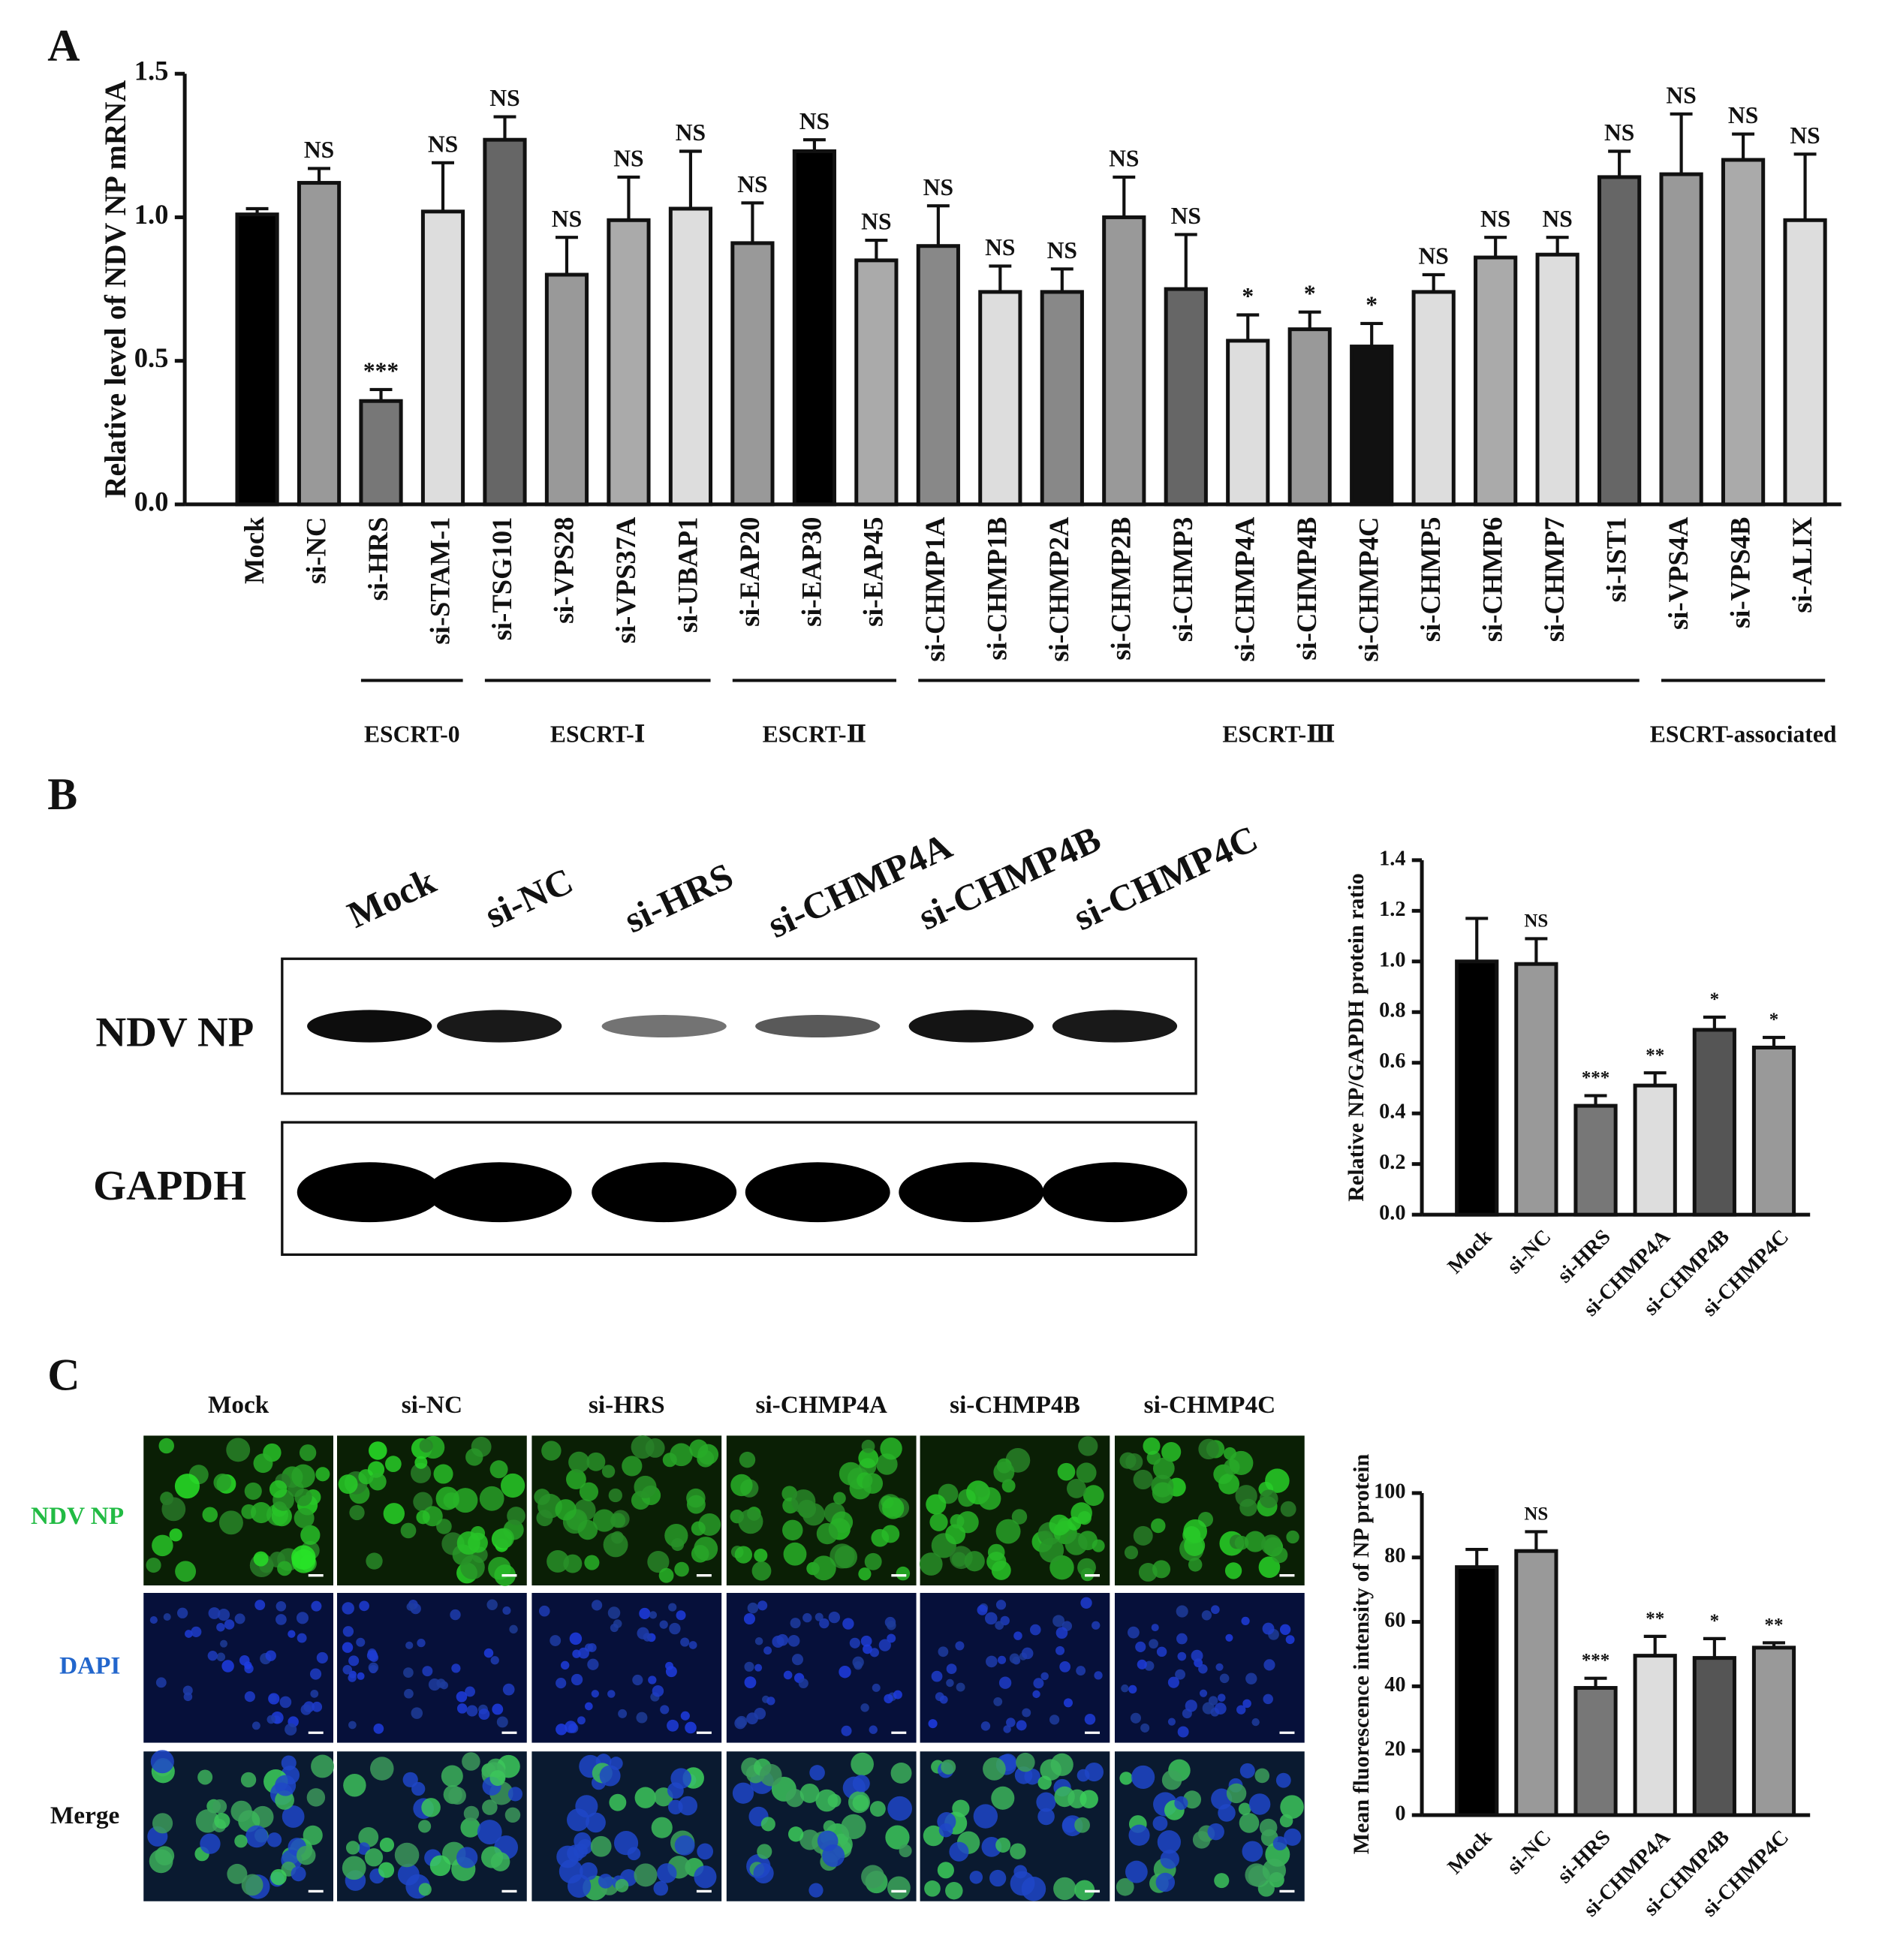 Image resolution: width=1885 pixels, height=1960 pixels. What do you see at coordinates (815, 734) in the screenshot?
I see `group-label: ESCRT-Ⅱ` at bounding box center [815, 734].